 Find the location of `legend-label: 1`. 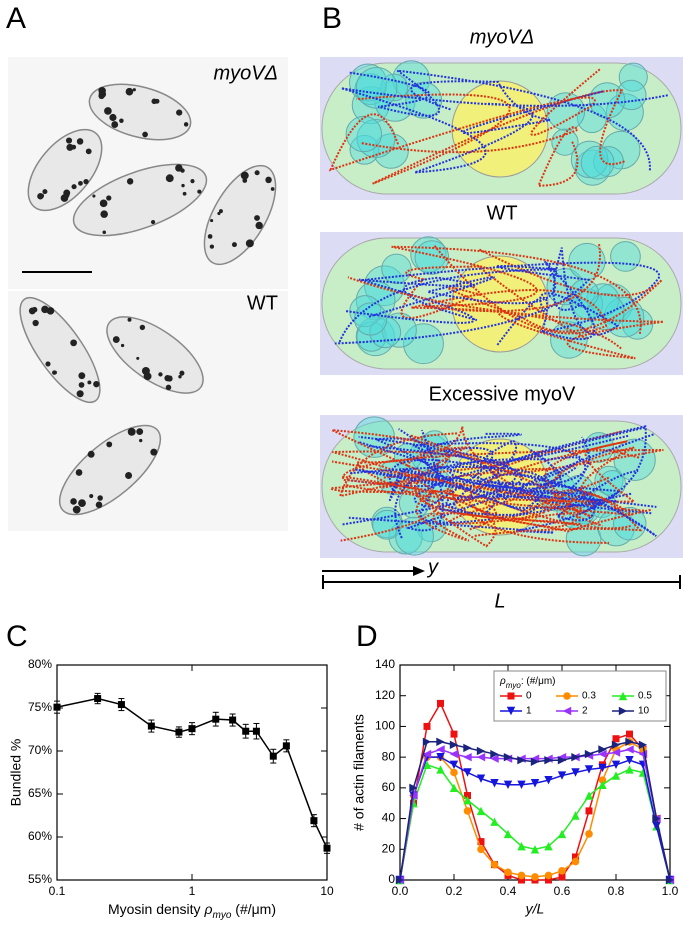

legend-label: 1 is located at coordinates (529, 711).